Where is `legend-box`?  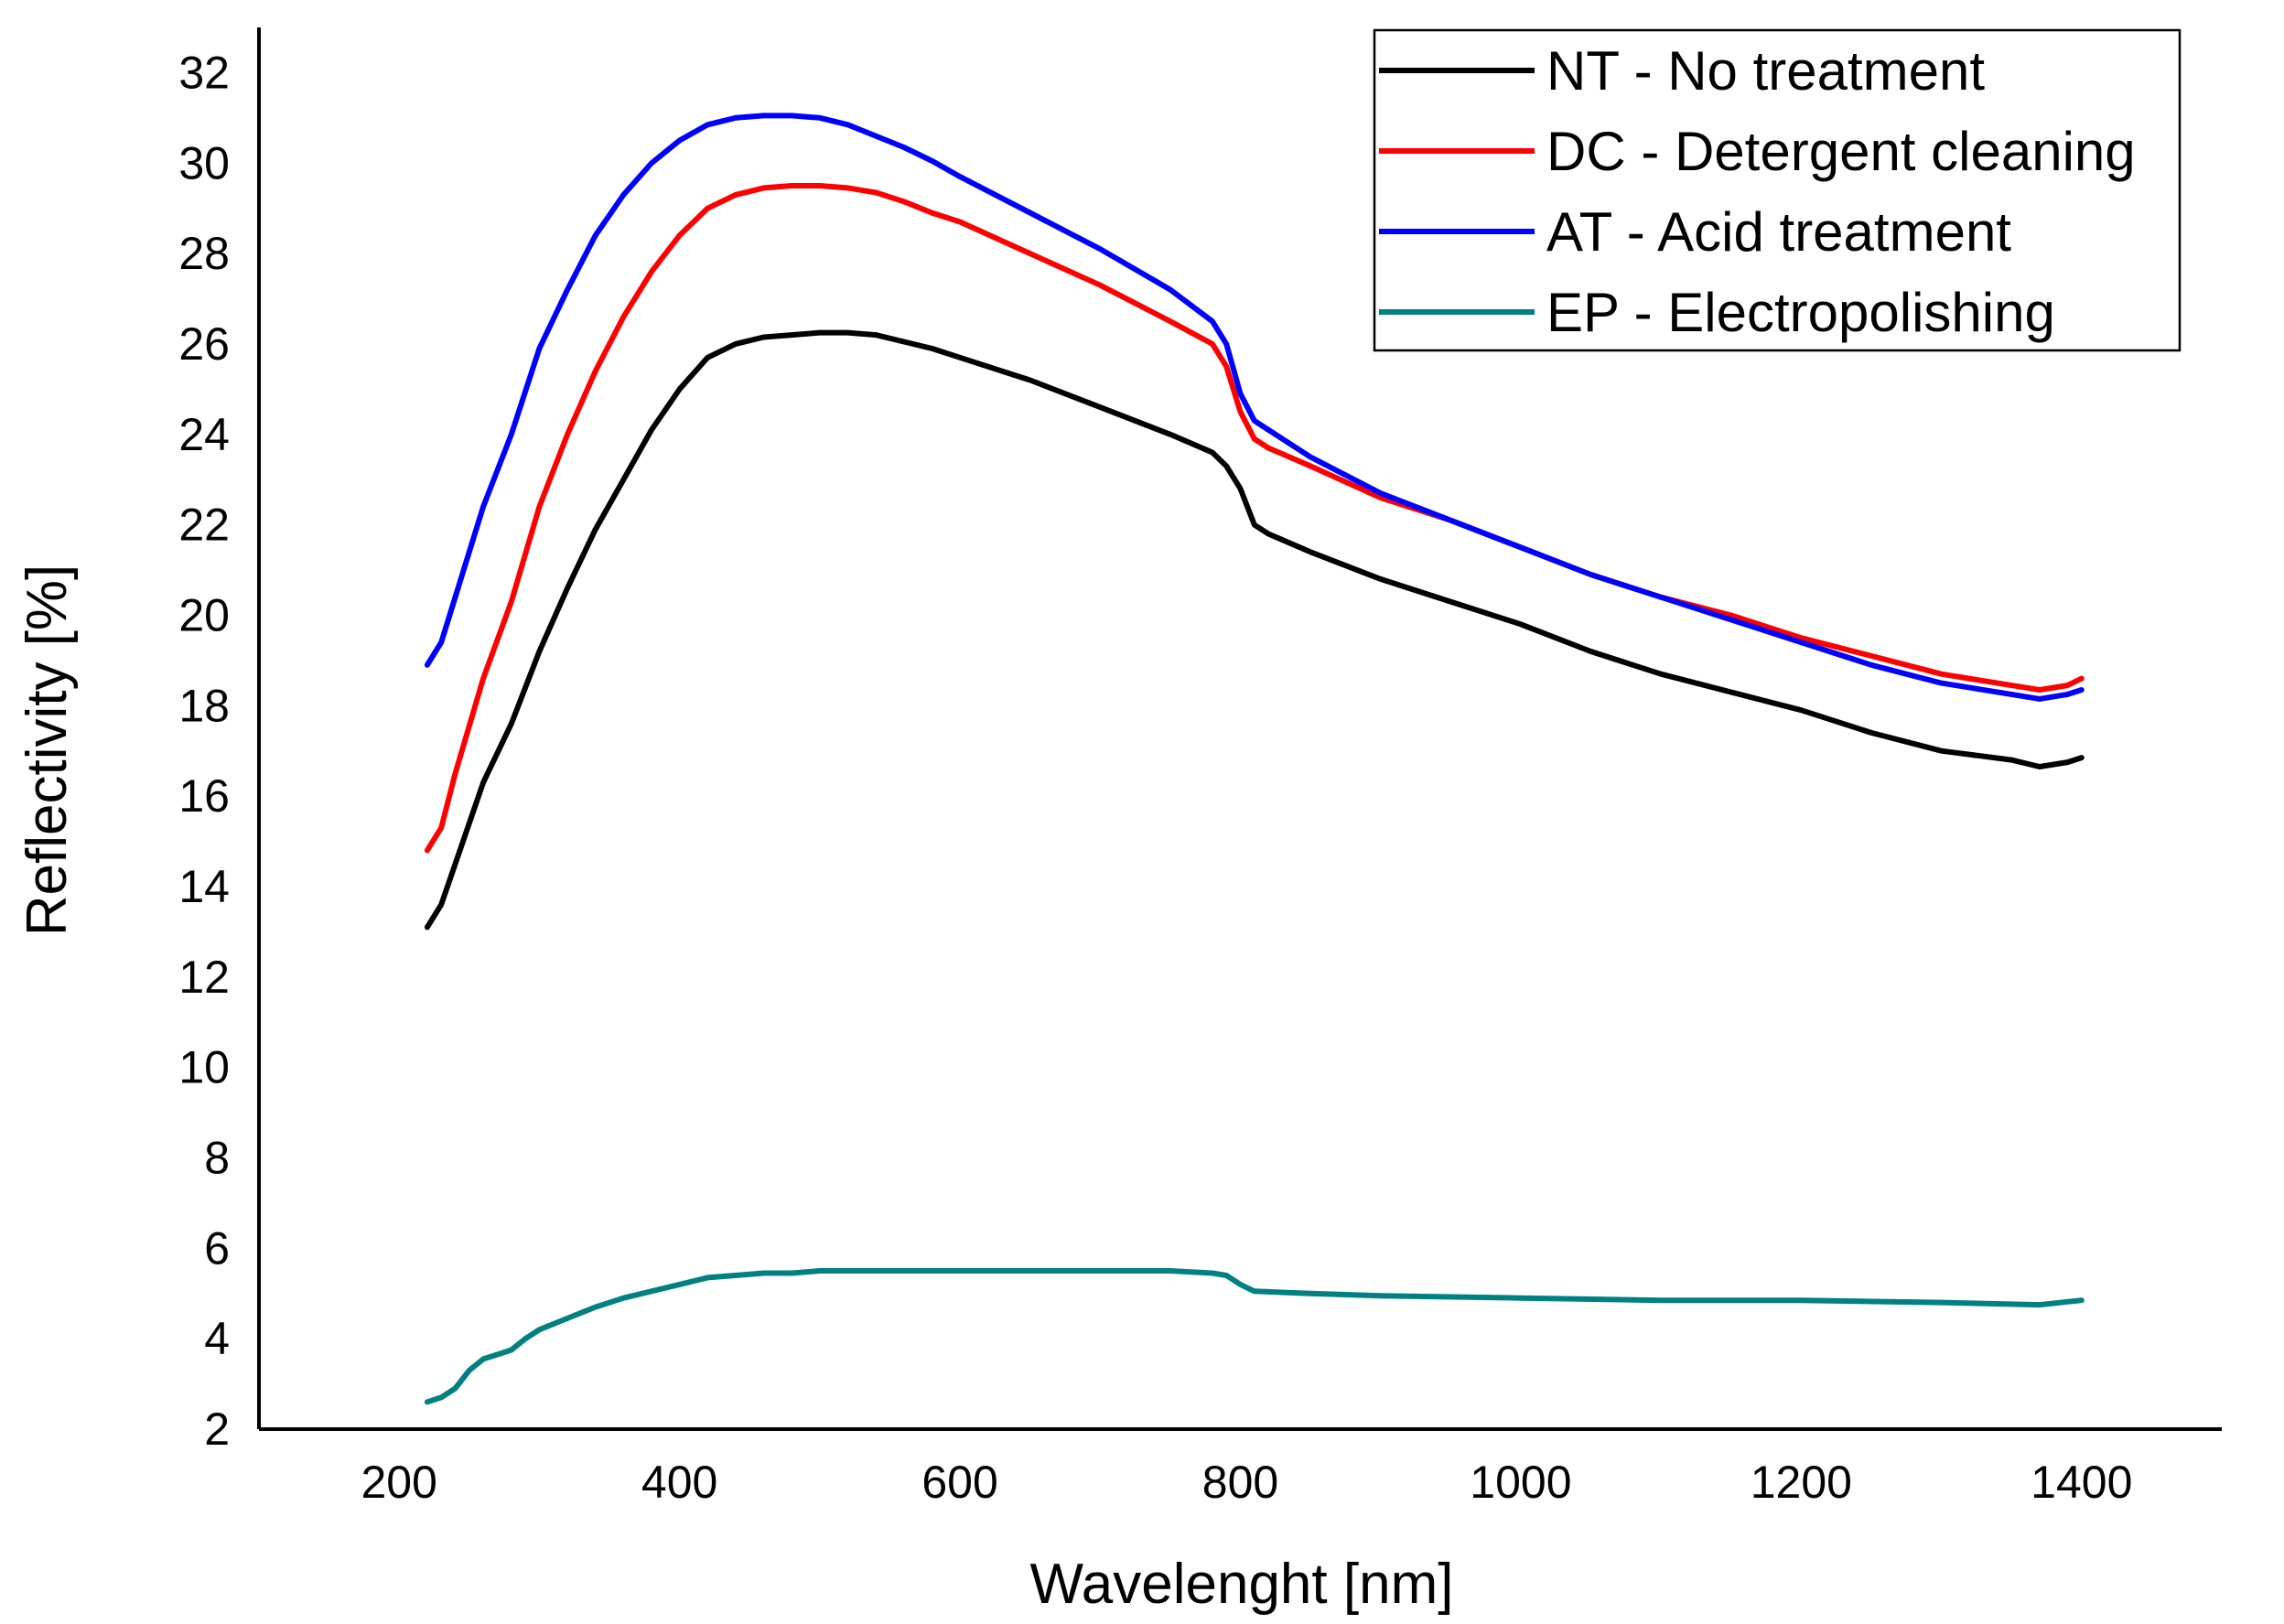 legend-box is located at coordinates (1777, 190).